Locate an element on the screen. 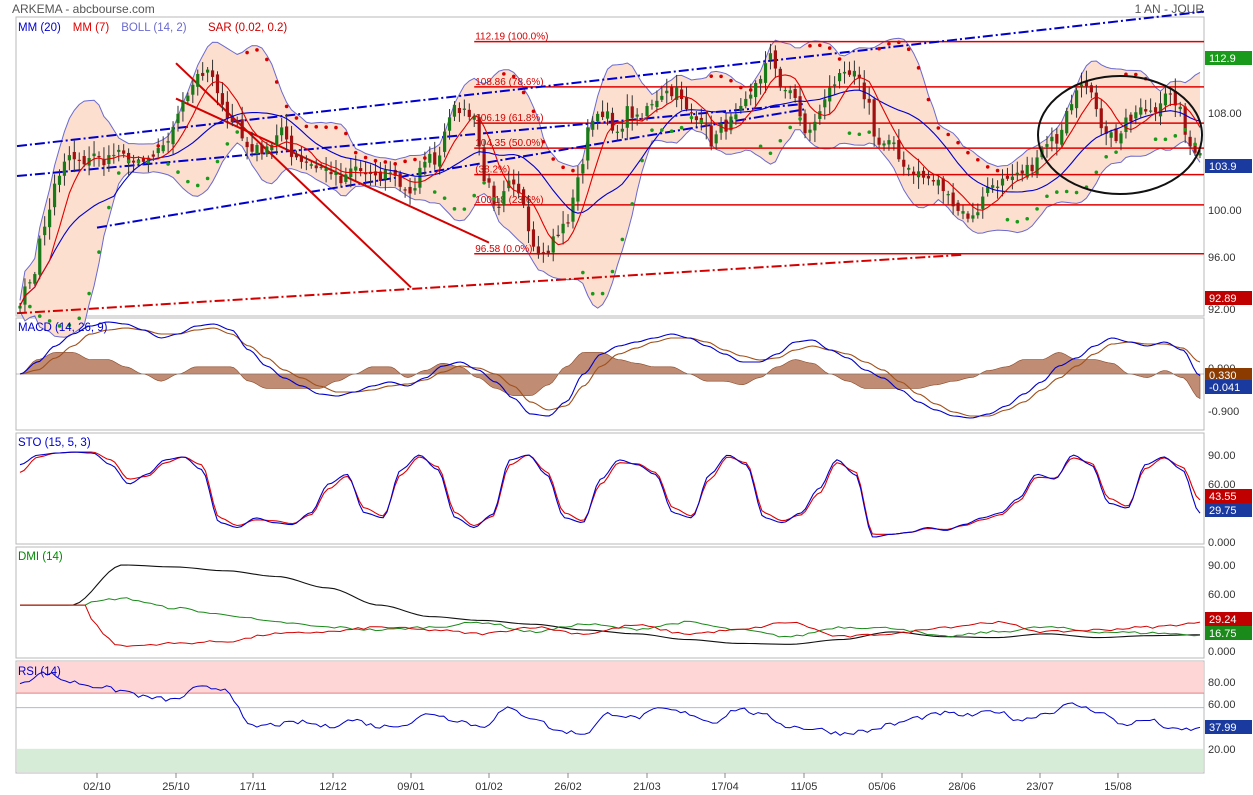  trendline is located at coordinates (450, 168).